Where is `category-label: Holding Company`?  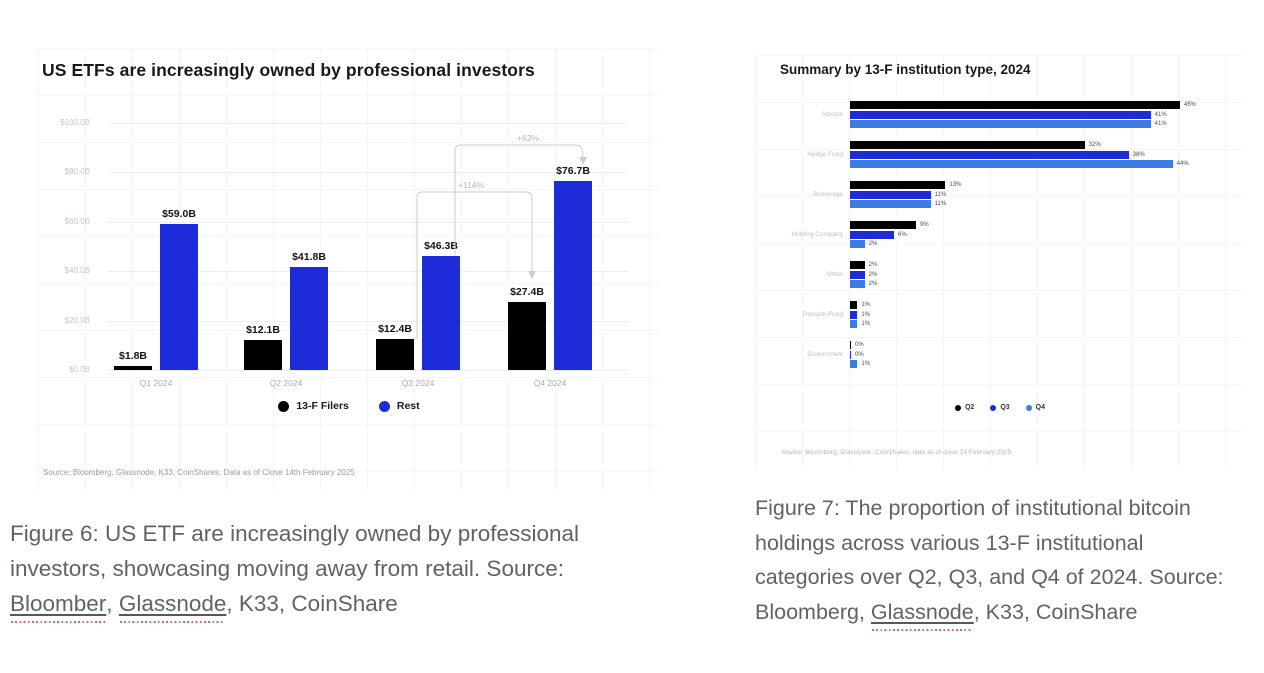
category-label: Holding Company is located at coordinates (817, 234).